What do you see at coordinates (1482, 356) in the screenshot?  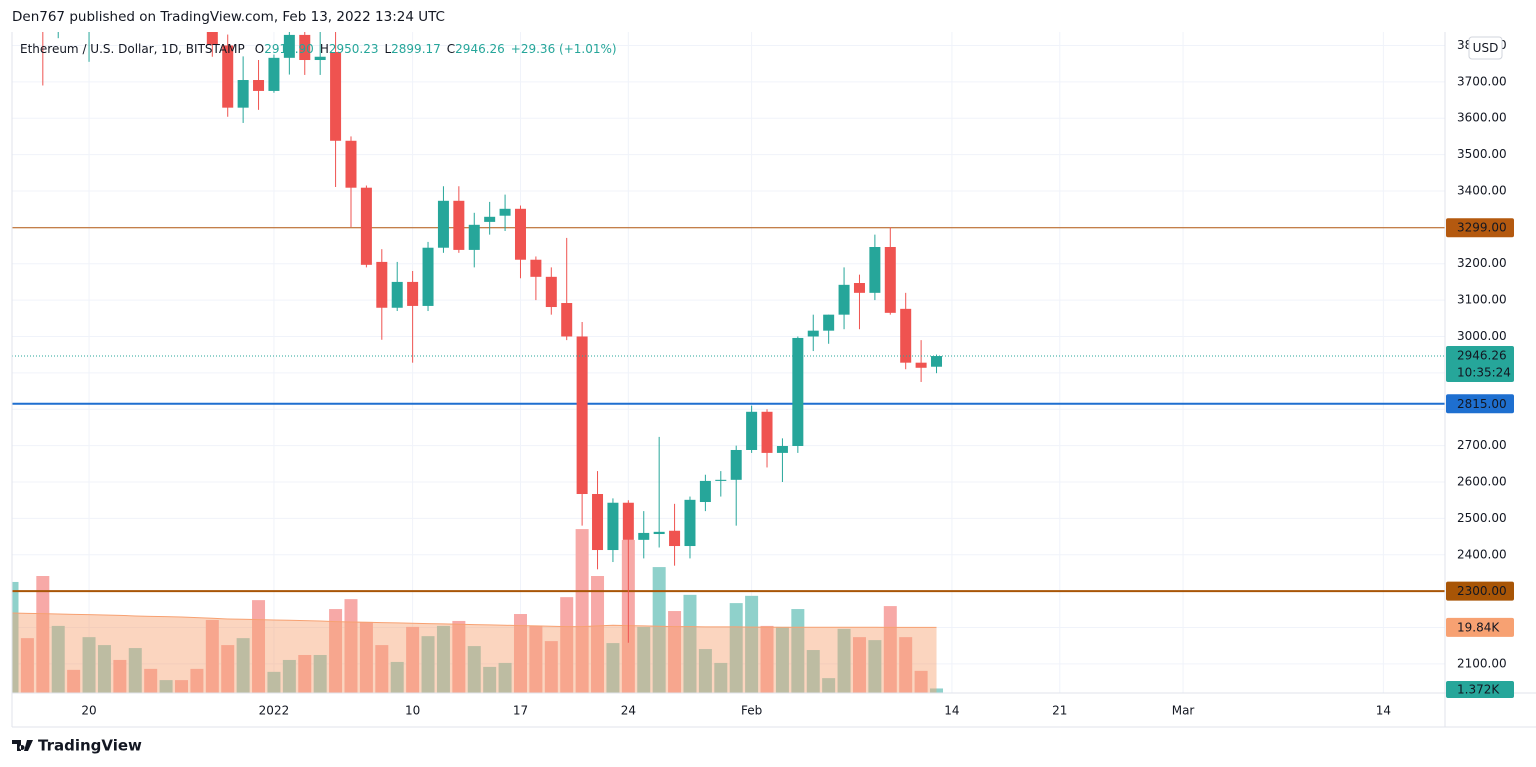 I see `last-price-tag-label: 2946.26` at bounding box center [1482, 356].